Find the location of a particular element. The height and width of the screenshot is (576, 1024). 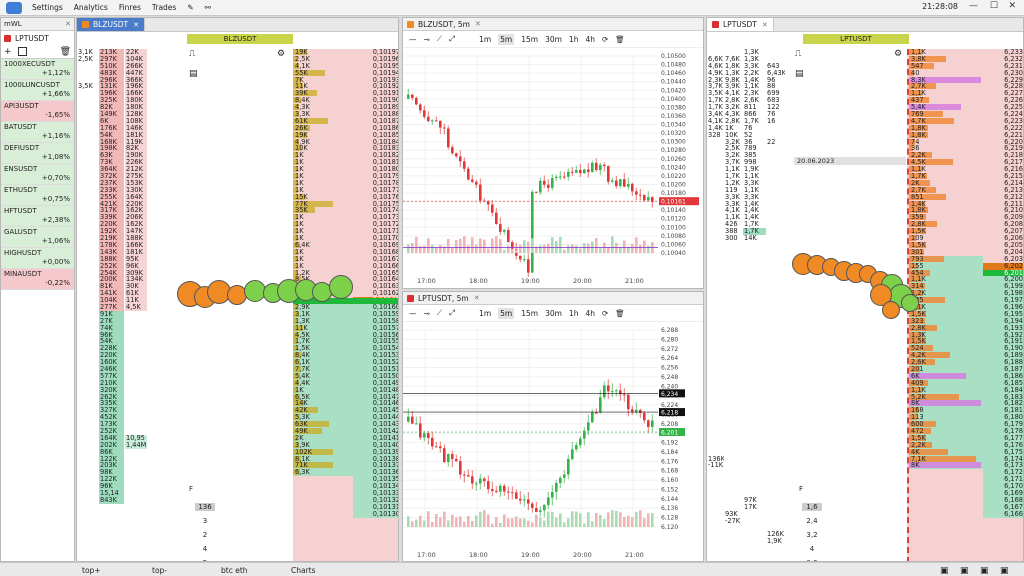

volume-row: 39K is located at coordinates (323, 93).